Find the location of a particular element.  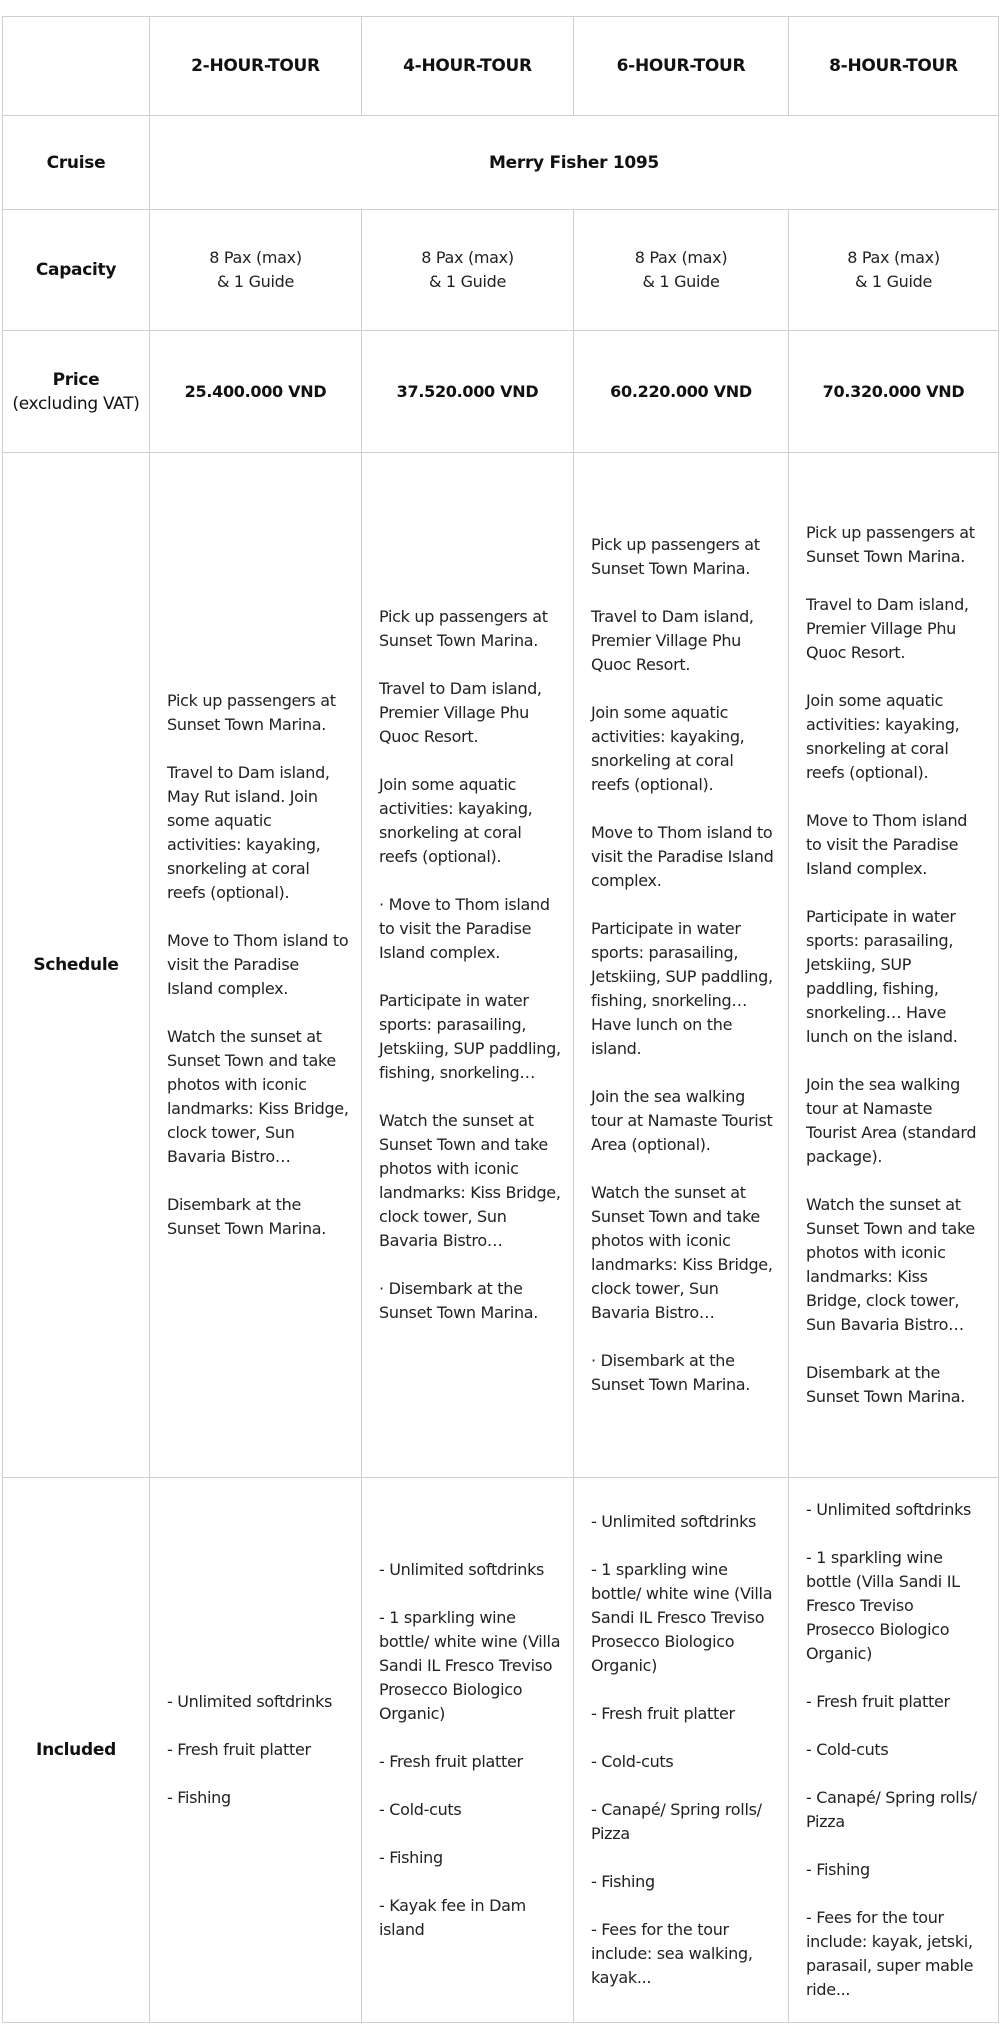

paragraph: - Kayak fee in Dam island is located at coordinates (452, 1917).